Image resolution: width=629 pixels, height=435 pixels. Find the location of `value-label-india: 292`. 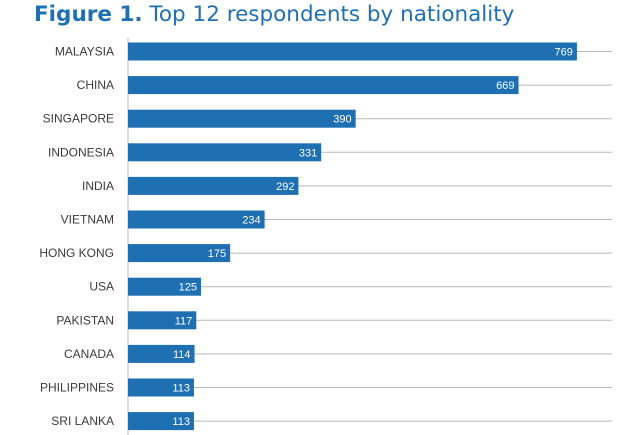

value-label-india: 292 is located at coordinates (285, 187).